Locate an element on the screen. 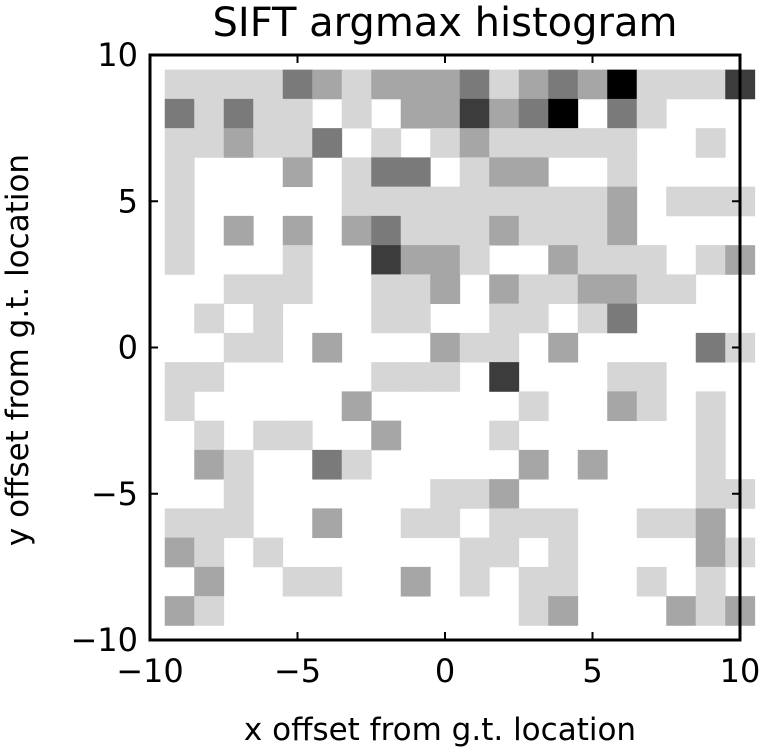  y-tick-label: −5 is located at coordinates (114, 494).